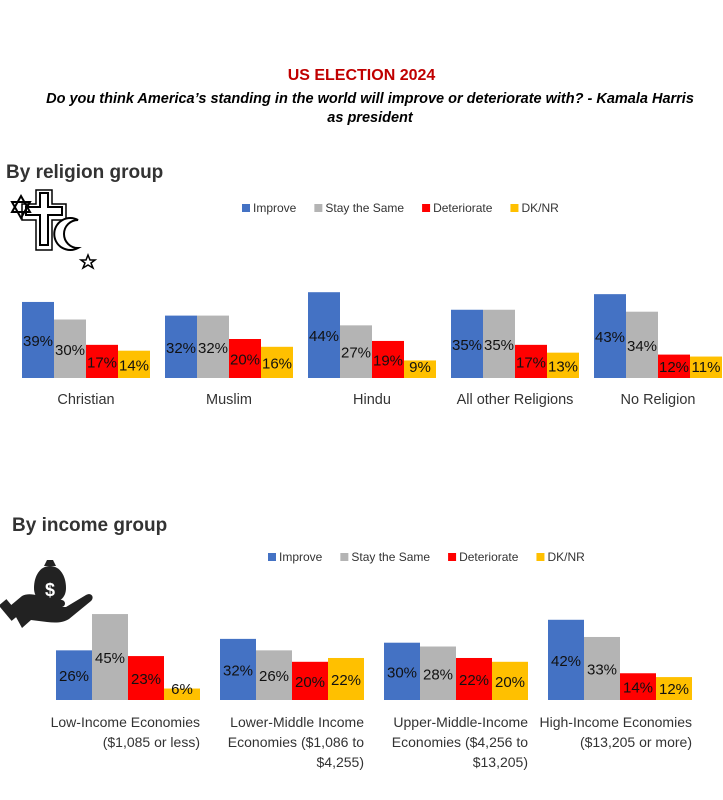  Describe the element at coordinates (54, 229) in the screenshot. I see `religion-symbols-icon` at that location.